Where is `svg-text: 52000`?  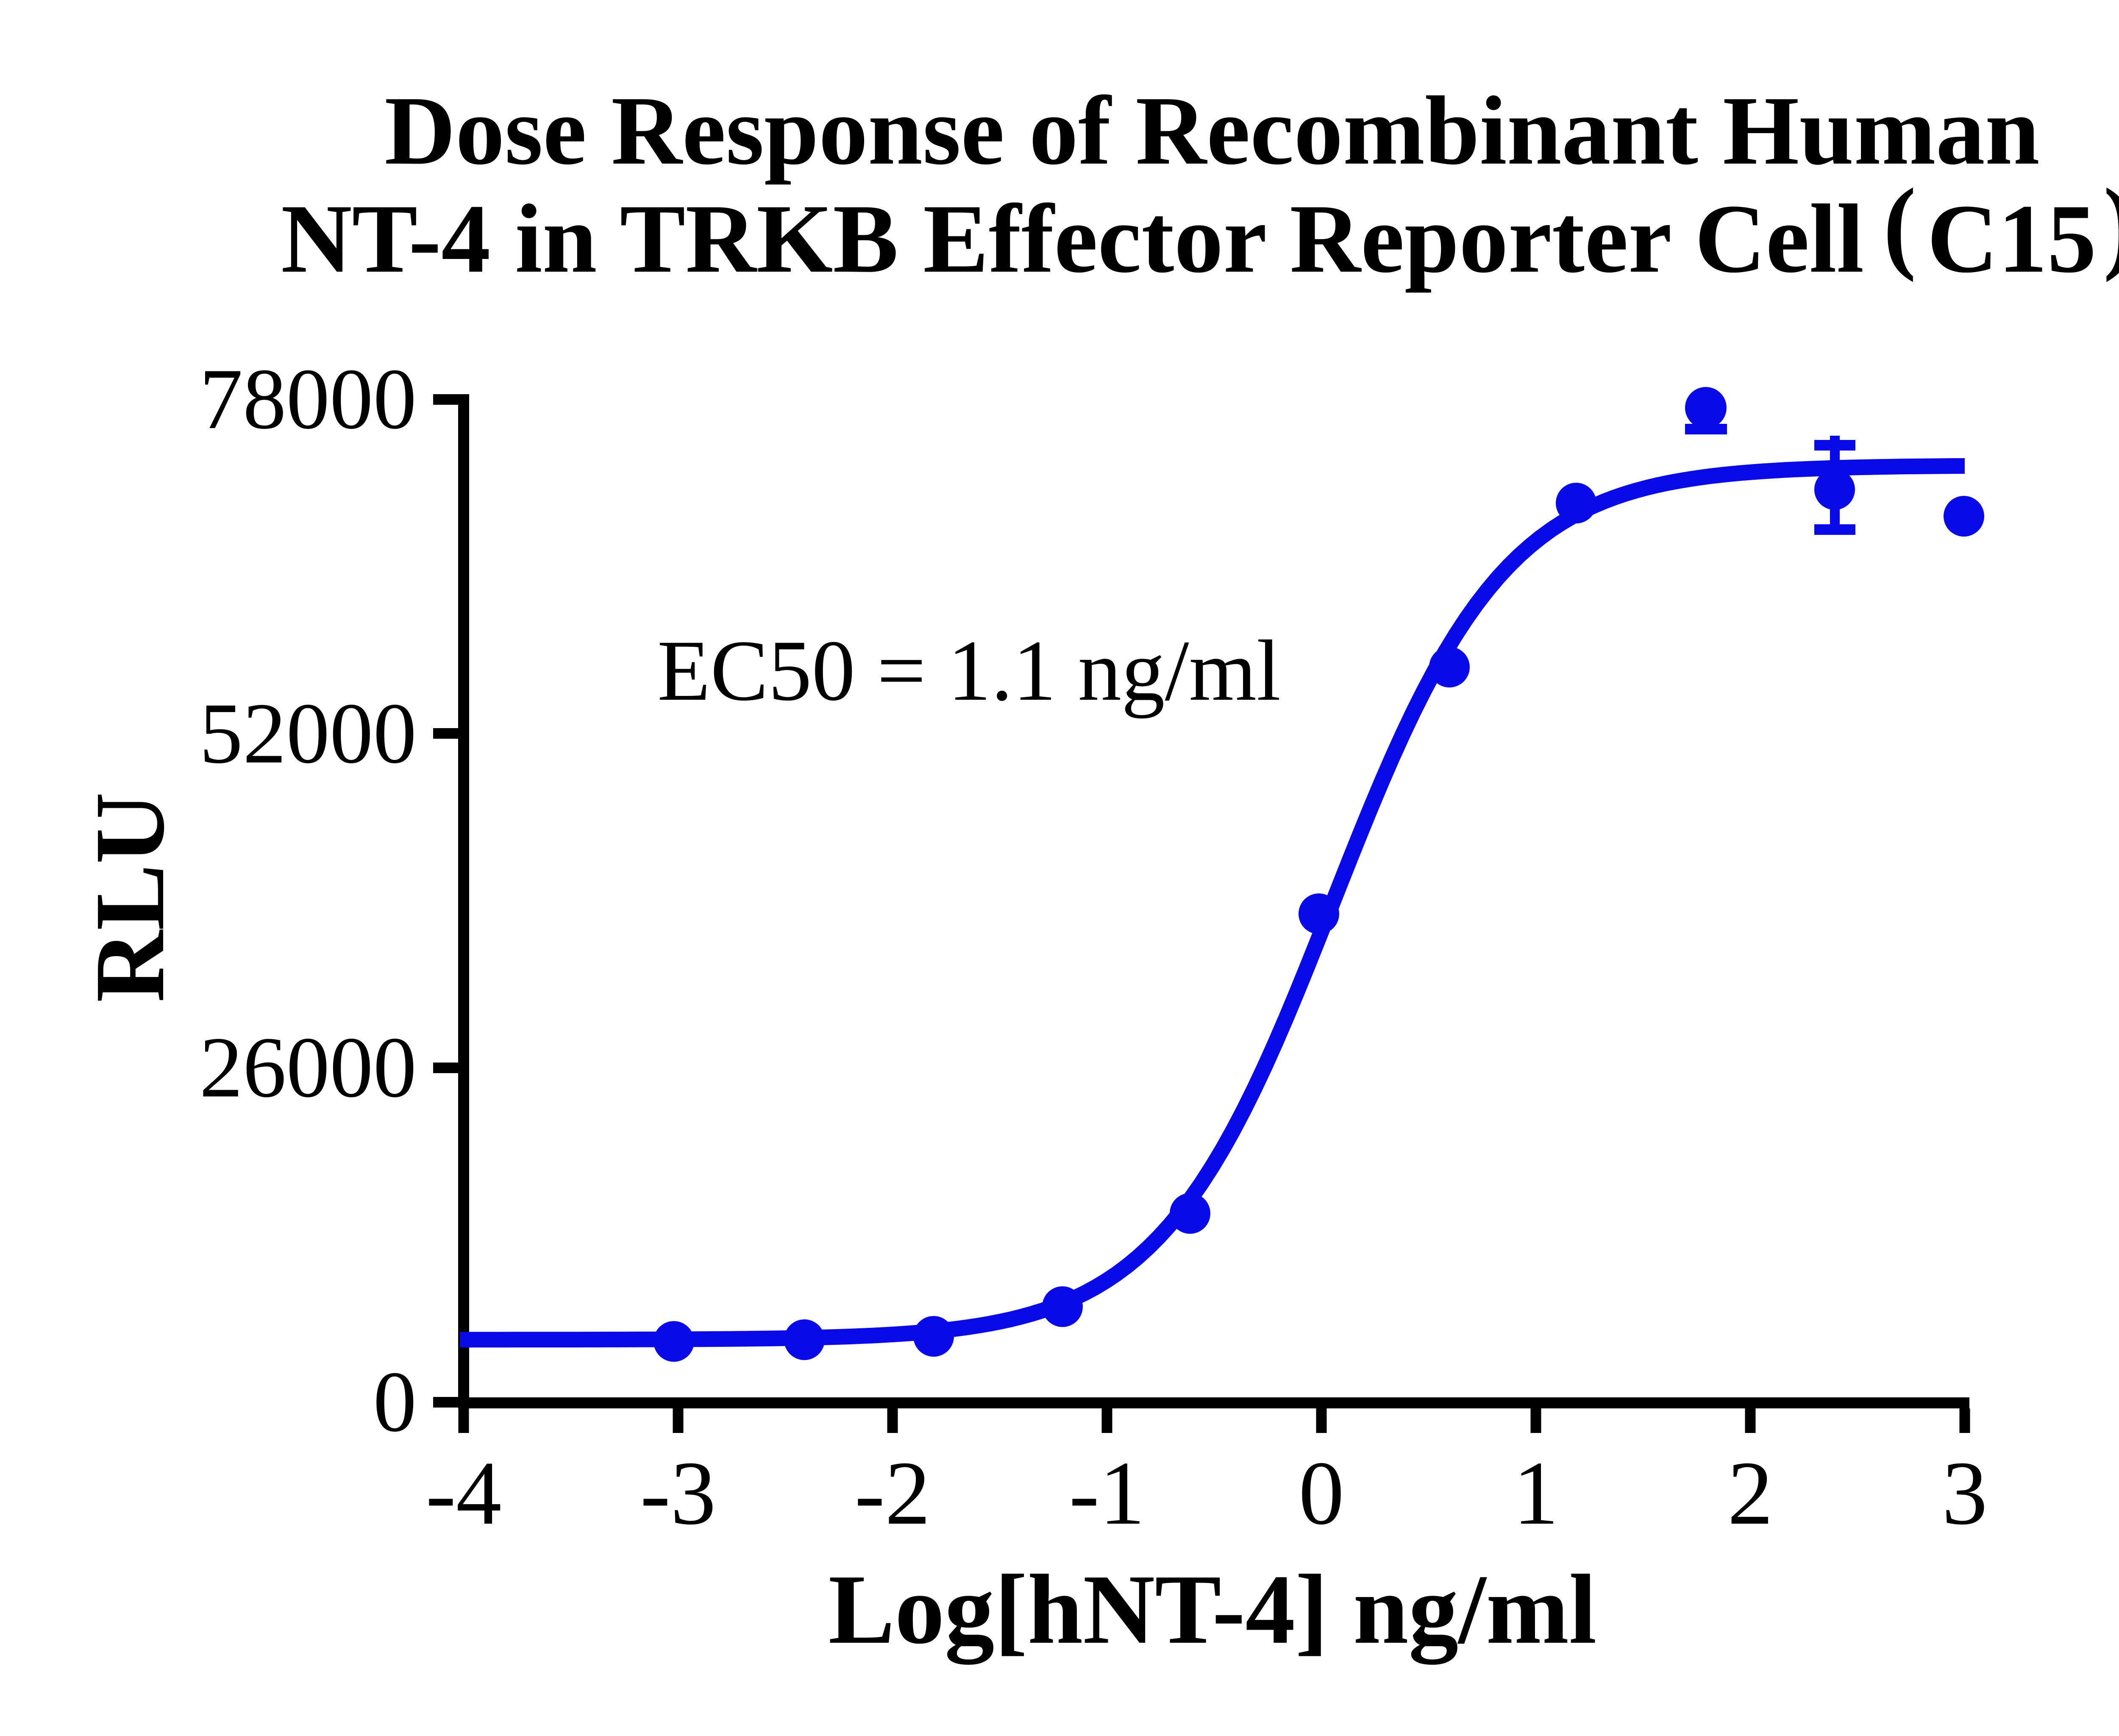 svg-text: 52000 is located at coordinates (309, 733).